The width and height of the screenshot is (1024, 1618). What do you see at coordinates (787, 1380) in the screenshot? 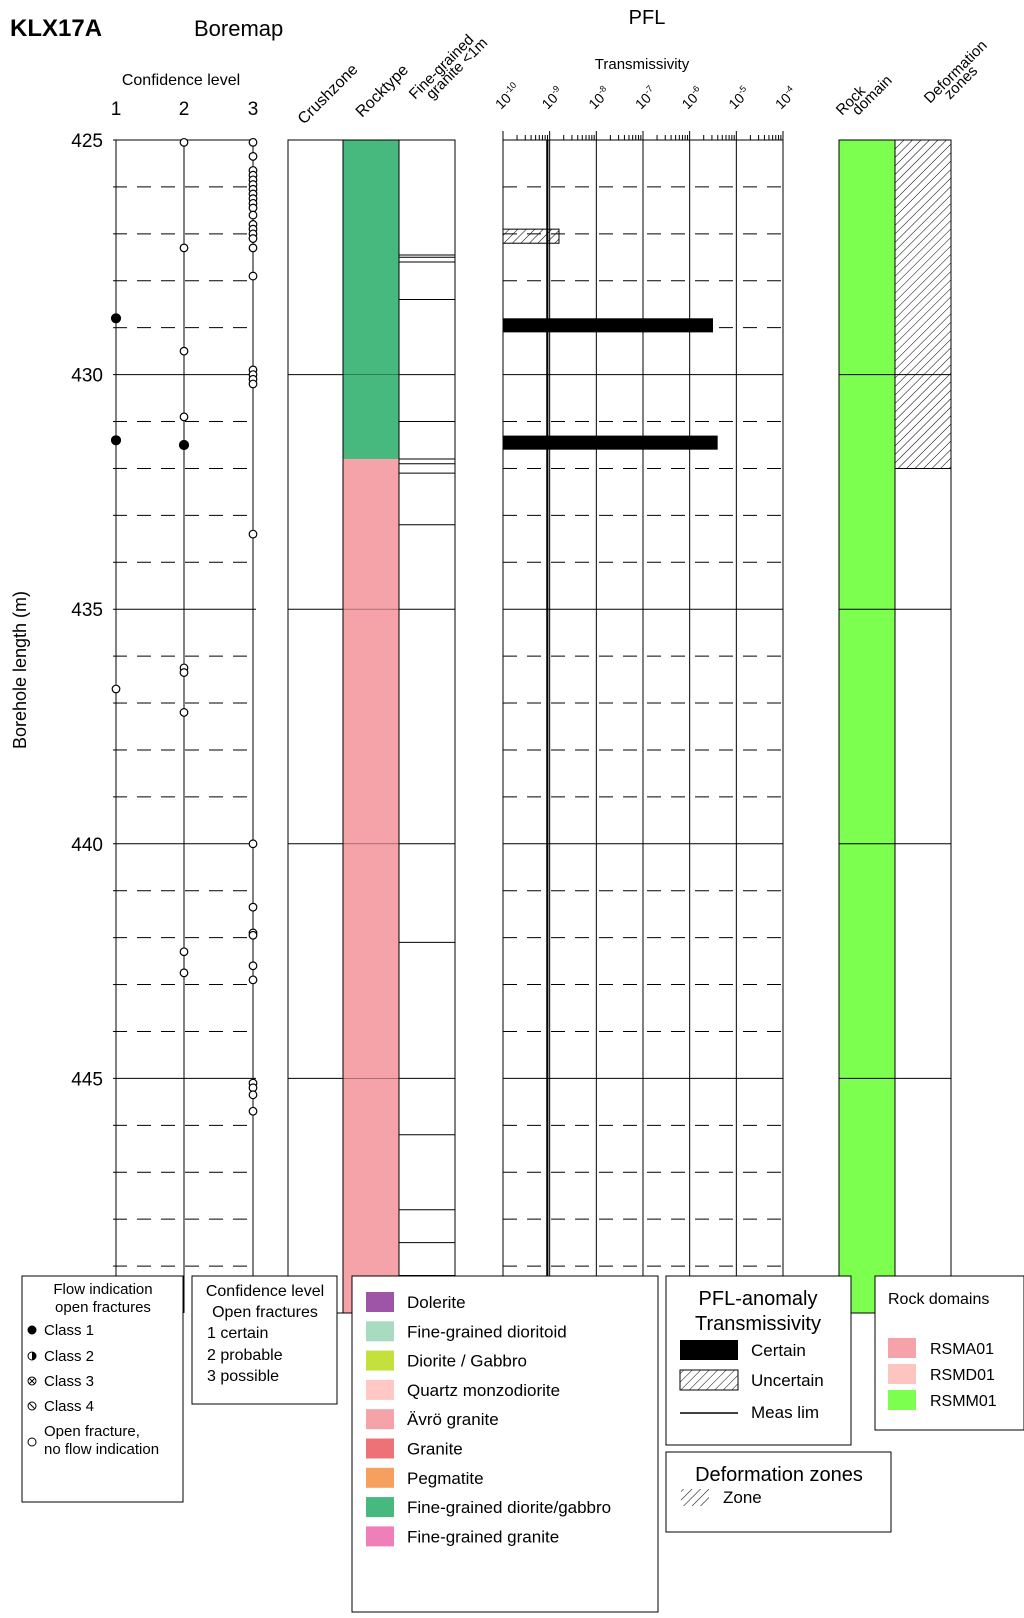
I see `pfl-uncertain-label: Uncertain` at bounding box center [787, 1380].